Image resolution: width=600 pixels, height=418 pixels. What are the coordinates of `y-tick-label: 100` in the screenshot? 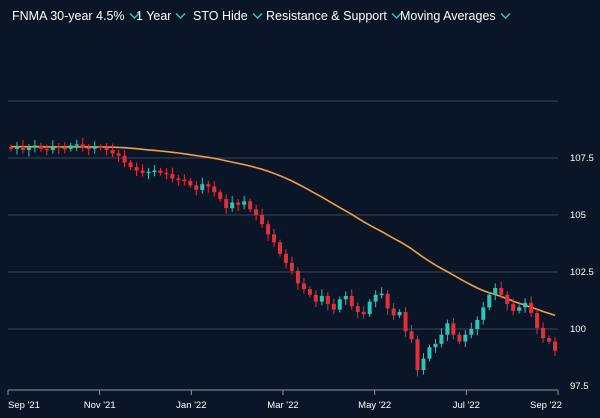 It's located at (578, 329).